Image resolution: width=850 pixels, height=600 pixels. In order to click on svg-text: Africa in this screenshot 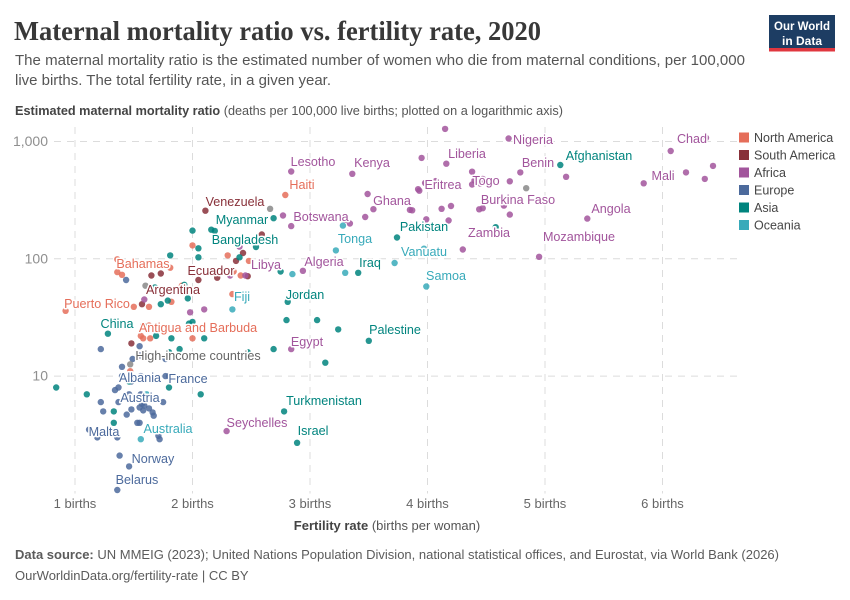, I will do `click(770, 173)`.